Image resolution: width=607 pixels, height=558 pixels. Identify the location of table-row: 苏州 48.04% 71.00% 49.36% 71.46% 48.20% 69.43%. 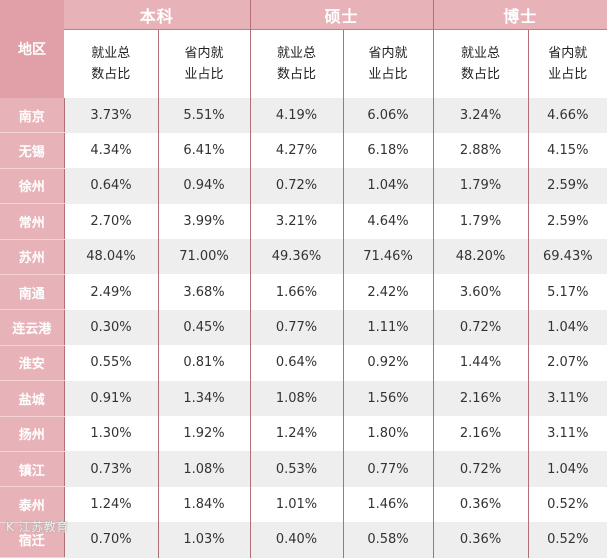
(303, 257).